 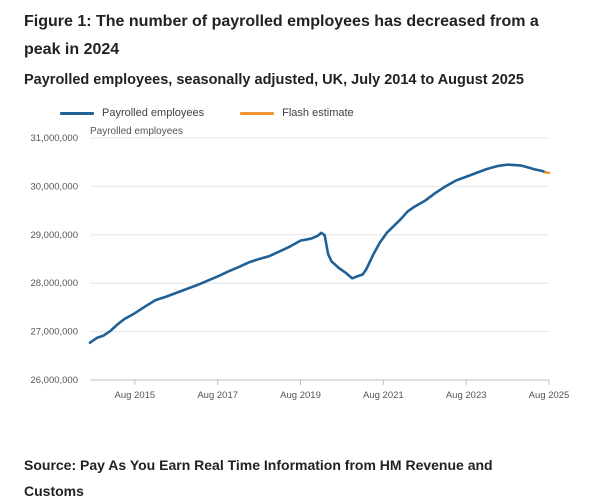 I want to click on x-tick-label: Aug 2015, so click(x=135, y=395).